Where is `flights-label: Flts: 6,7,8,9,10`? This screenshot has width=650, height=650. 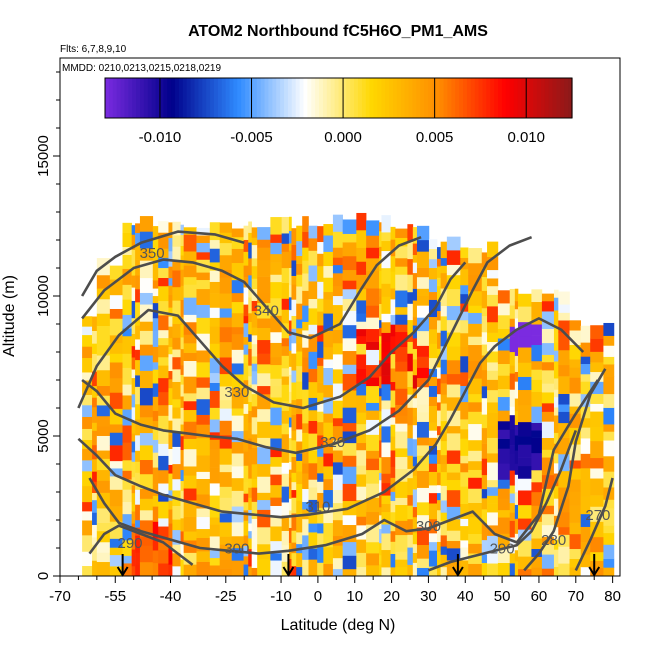 flights-label: Flts: 6,7,8,9,10 is located at coordinates (93, 49).